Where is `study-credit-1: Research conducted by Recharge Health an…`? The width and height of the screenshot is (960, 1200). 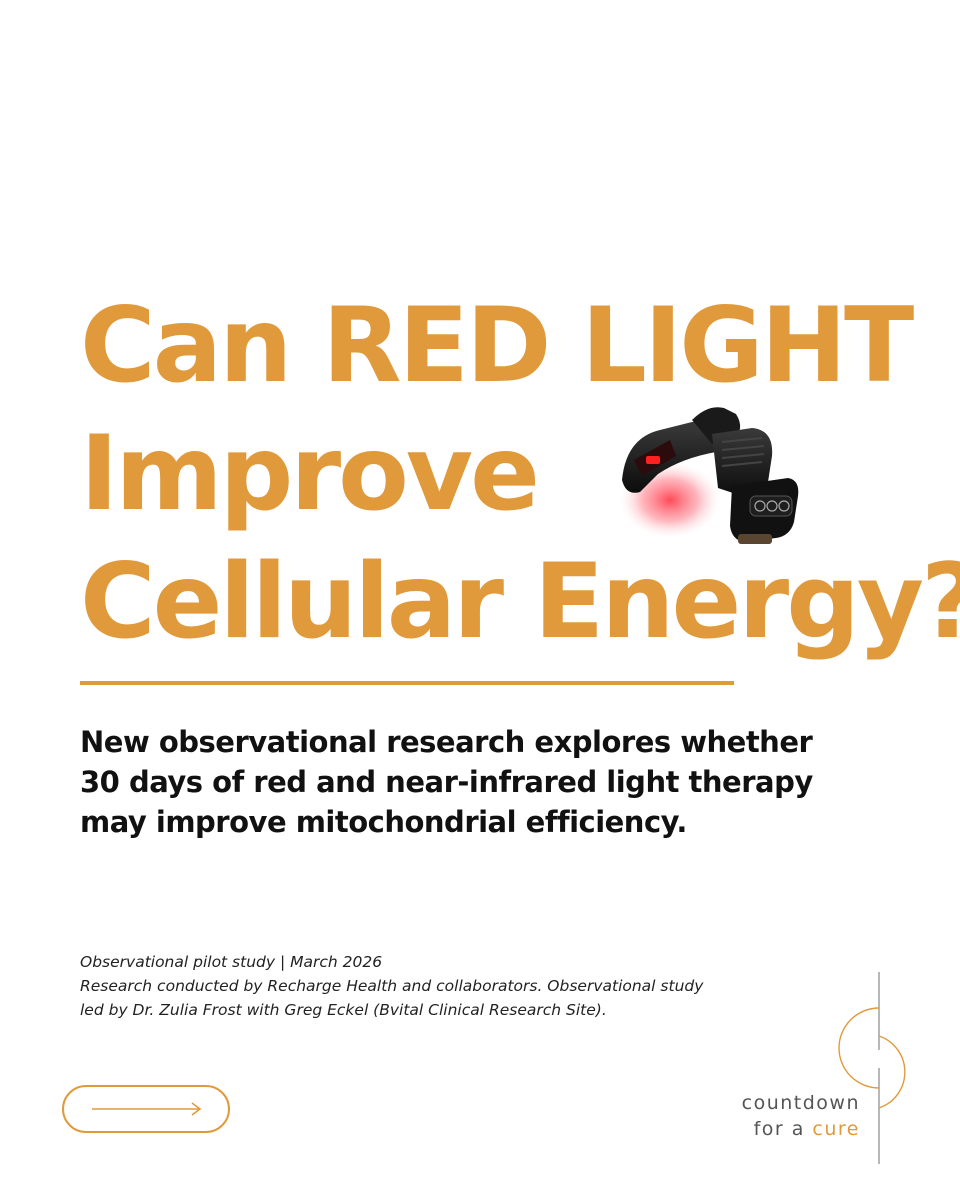
study-credit-1: Research conducted by Recharge Health an… is located at coordinates (392, 986).